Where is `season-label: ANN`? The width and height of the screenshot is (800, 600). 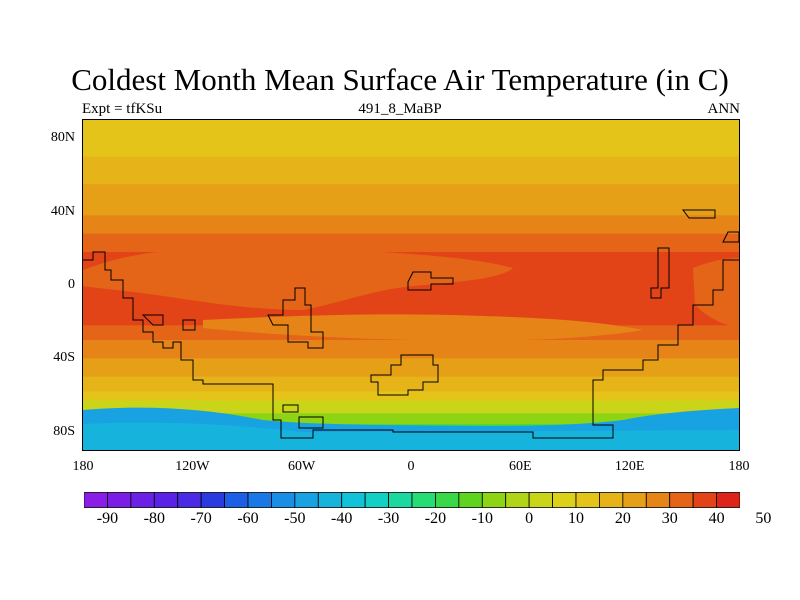
season-label: ANN is located at coordinates (724, 109).